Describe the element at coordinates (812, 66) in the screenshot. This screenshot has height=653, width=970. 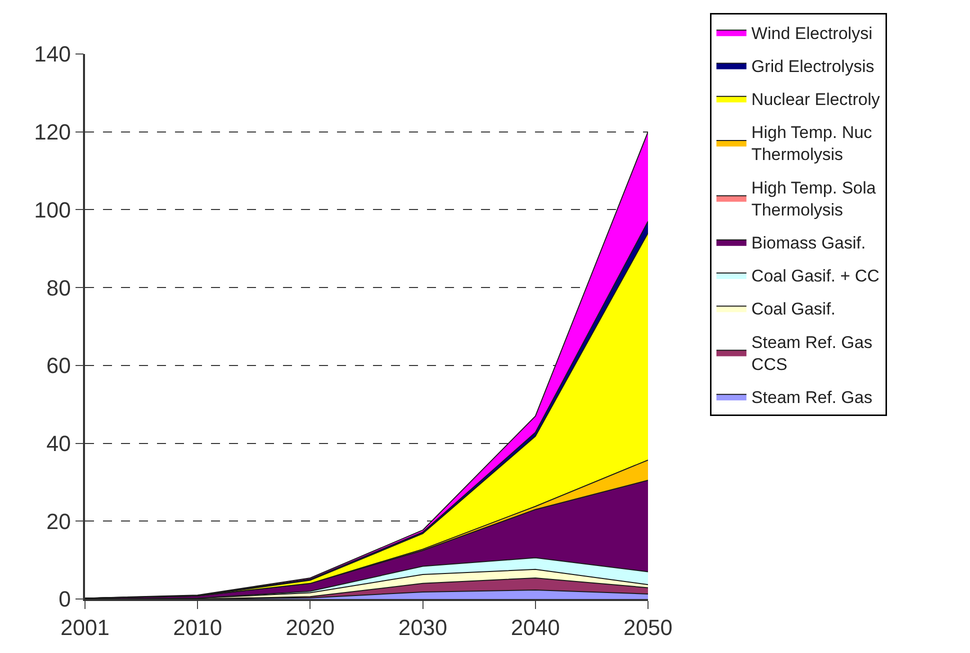
I see `legend-label: Grid Electrolysis` at that location.